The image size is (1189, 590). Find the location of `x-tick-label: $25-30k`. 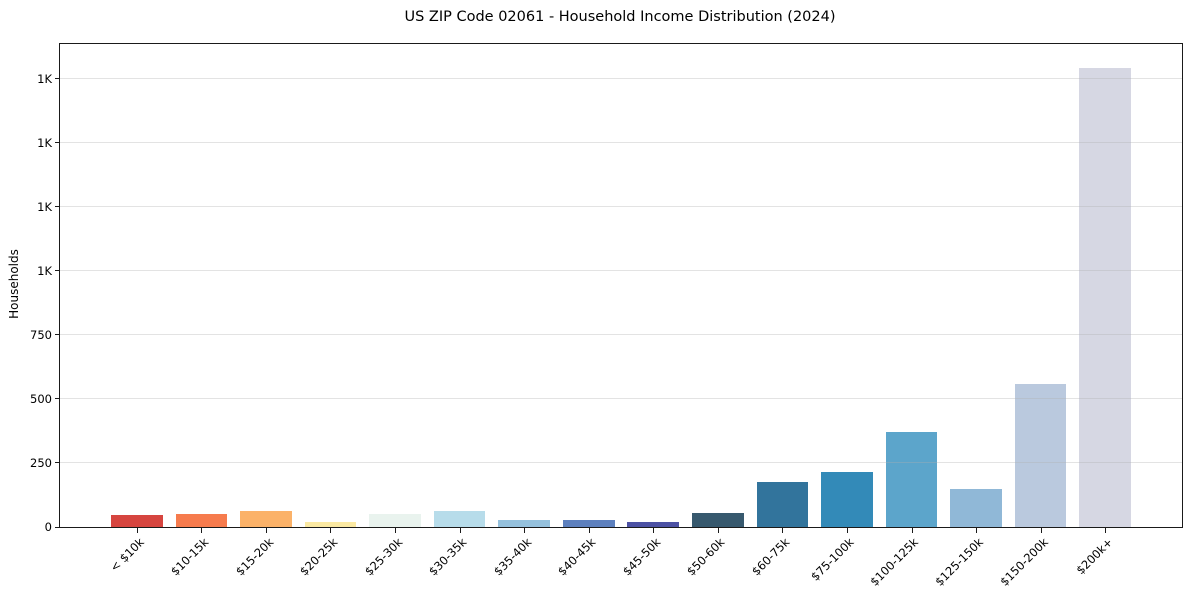

x-tick-label: $25-30k is located at coordinates (383, 557).